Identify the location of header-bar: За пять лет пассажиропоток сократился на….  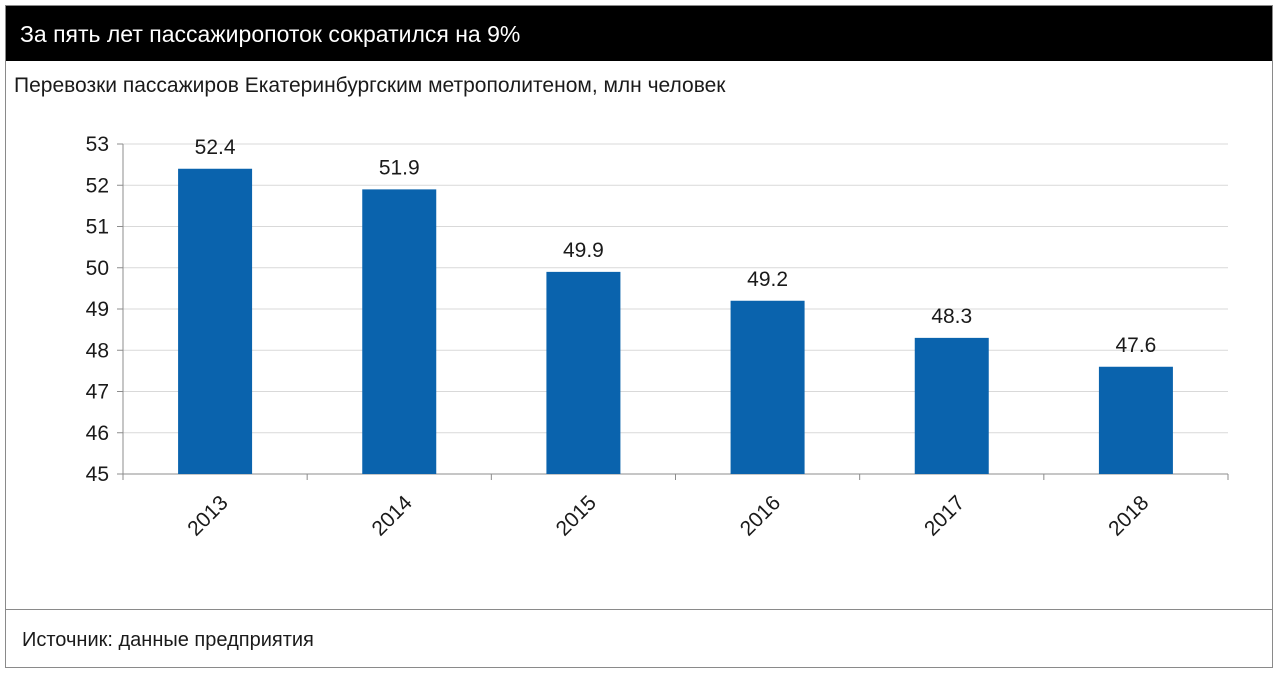
(639, 33).